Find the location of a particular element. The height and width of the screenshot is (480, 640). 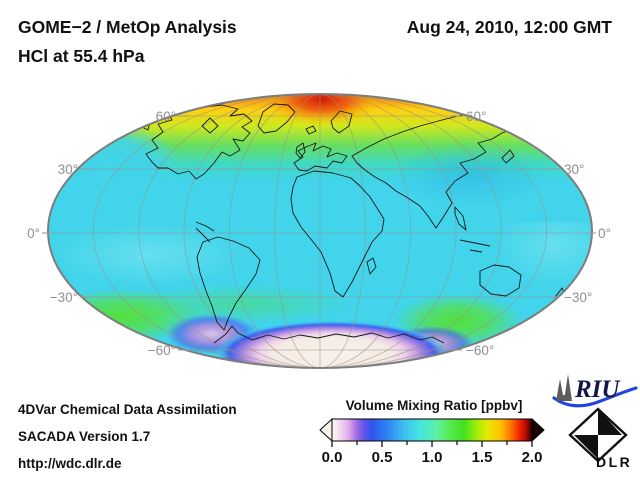

dlr-diamond-icon is located at coordinates (598, 435).